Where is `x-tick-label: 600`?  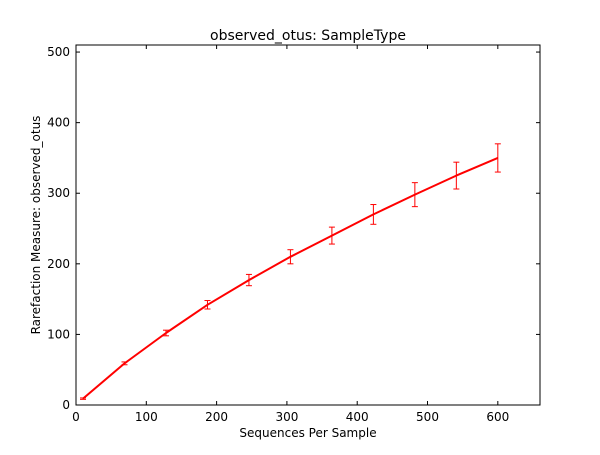 x-tick-label: 600 is located at coordinates (497, 417).